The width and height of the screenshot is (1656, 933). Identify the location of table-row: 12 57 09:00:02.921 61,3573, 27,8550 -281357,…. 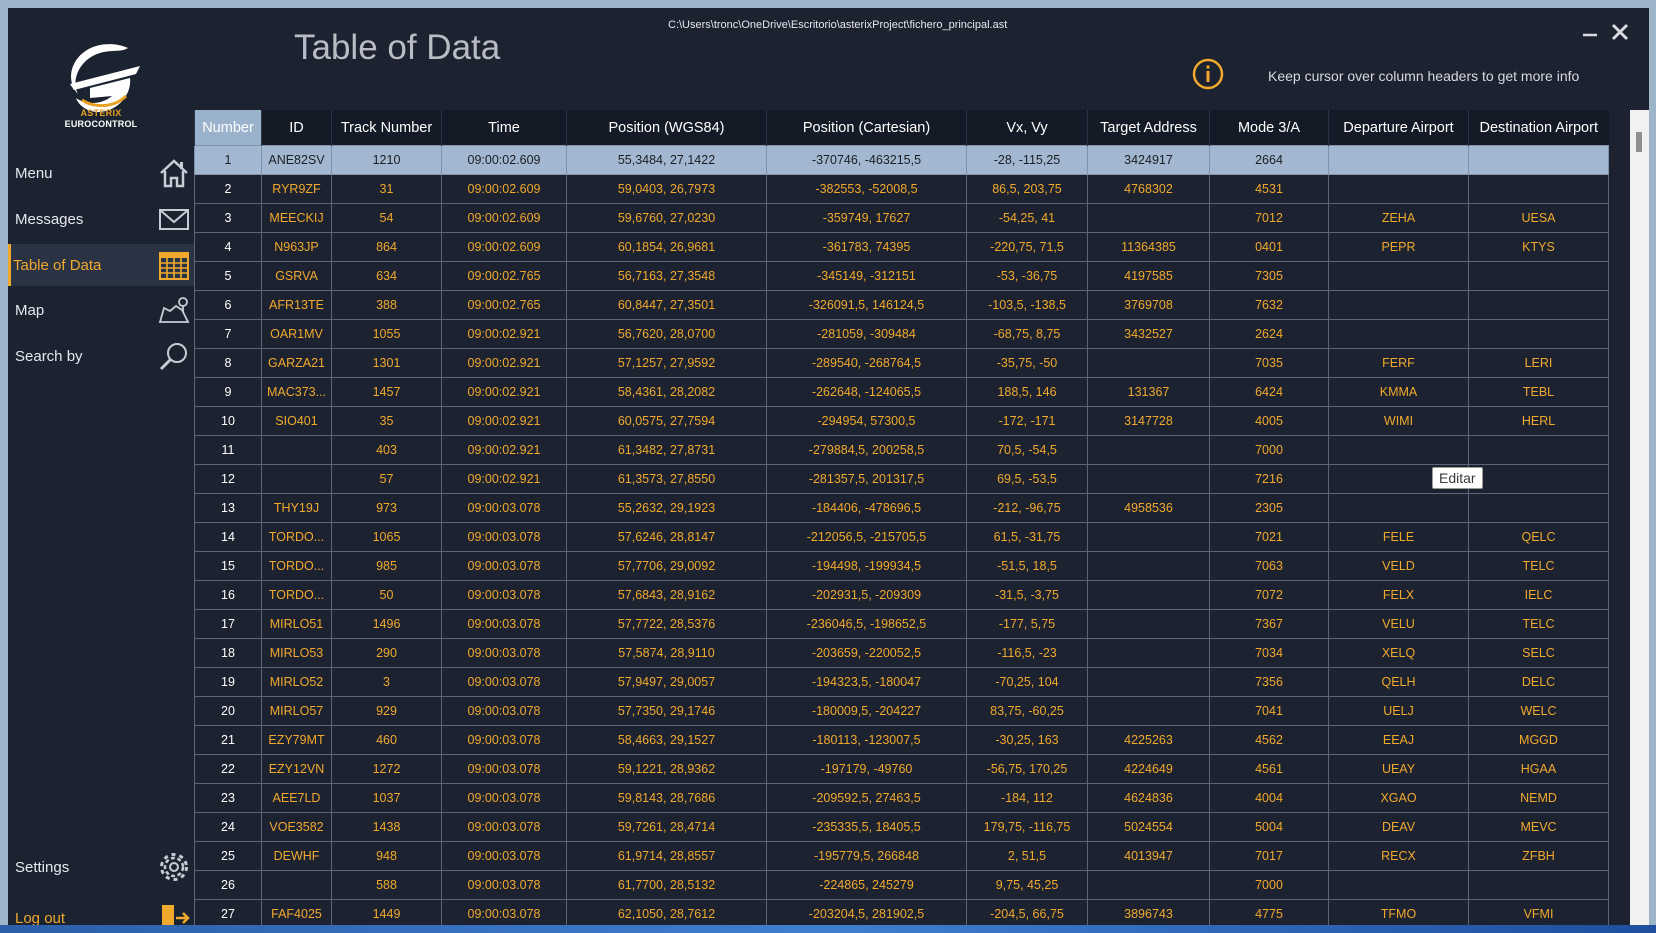
(901, 479).